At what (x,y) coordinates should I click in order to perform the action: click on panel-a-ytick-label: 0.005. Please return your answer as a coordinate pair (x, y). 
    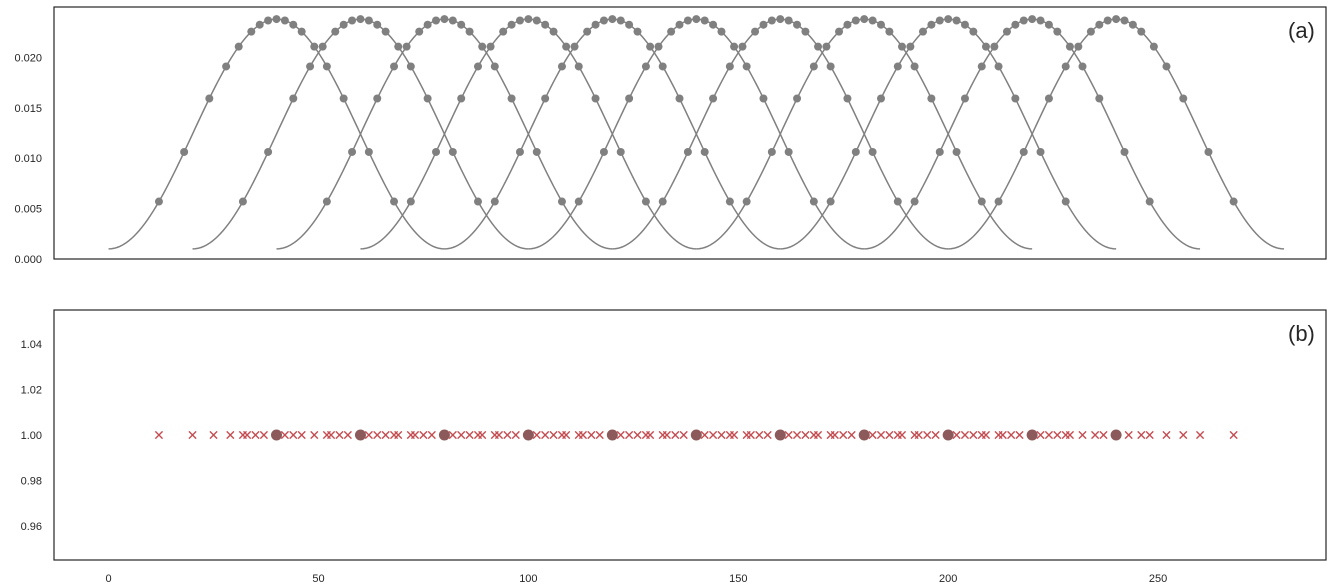
    Looking at the image, I should click on (28, 210).